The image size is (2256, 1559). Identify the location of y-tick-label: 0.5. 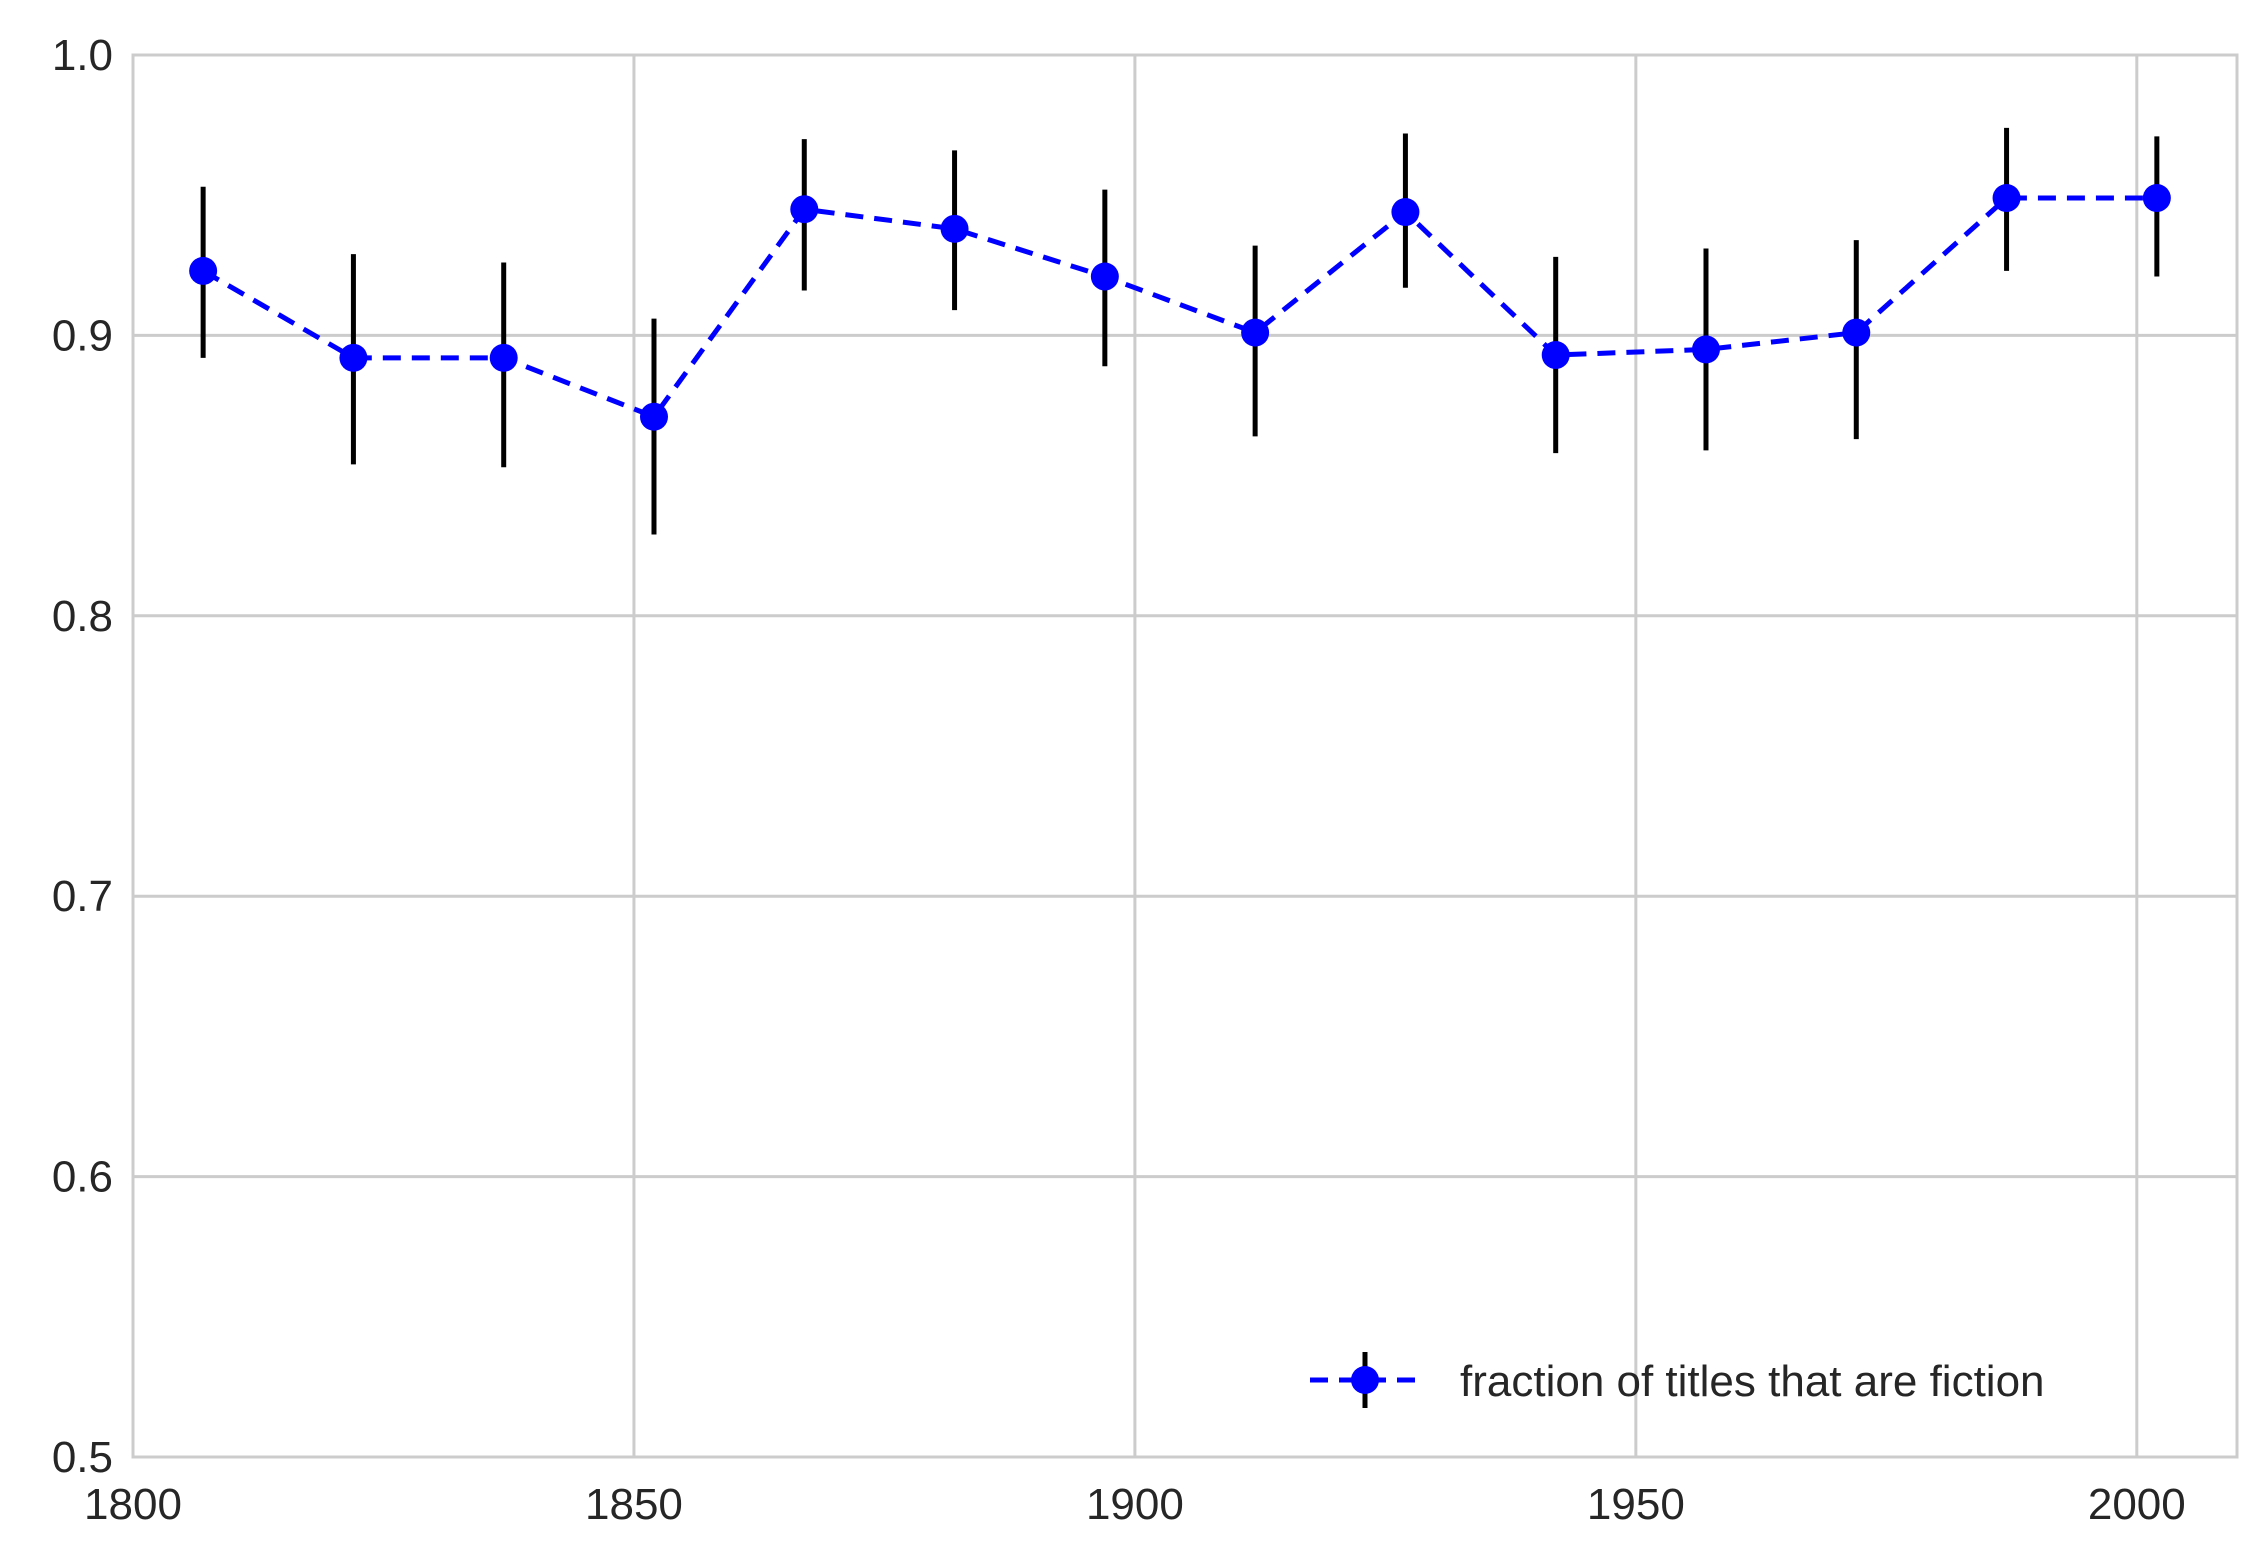
(82, 1457).